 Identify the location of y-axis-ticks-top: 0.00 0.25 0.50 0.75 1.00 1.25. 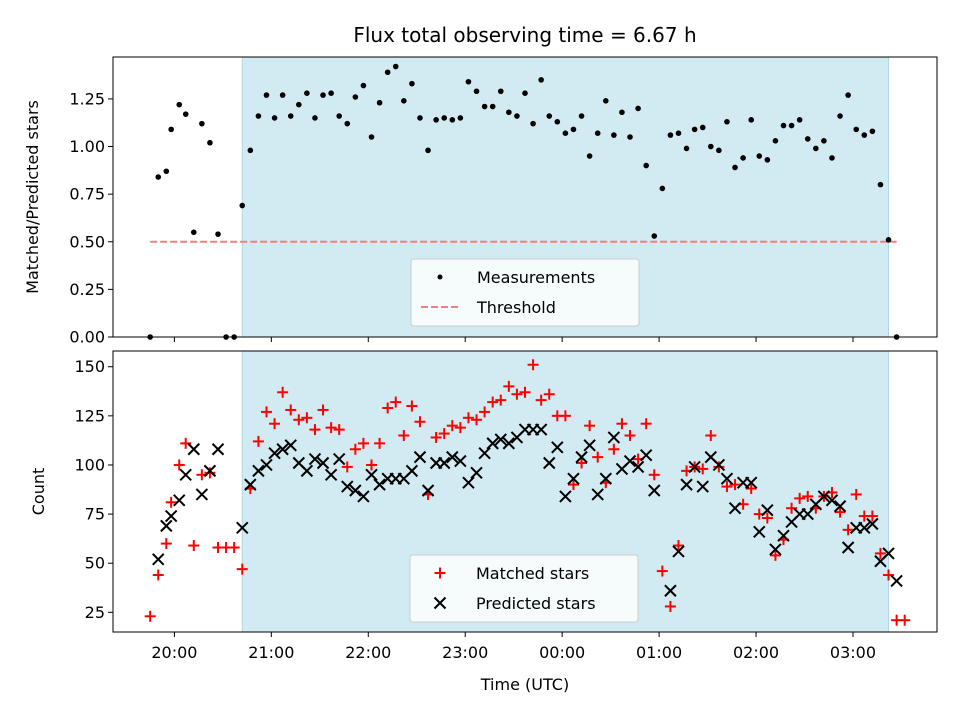
(91, 218).